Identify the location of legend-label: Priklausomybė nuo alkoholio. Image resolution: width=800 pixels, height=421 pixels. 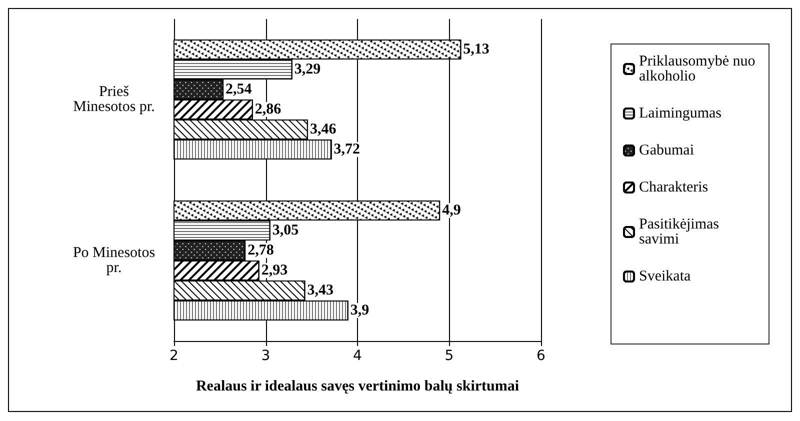
(699, 69).